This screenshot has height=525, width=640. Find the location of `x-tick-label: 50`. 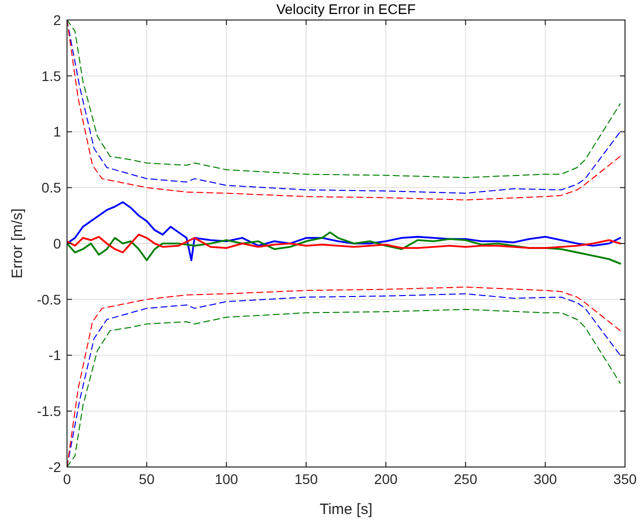

x-tick-label: 50 is located at coordinates (146, 479).